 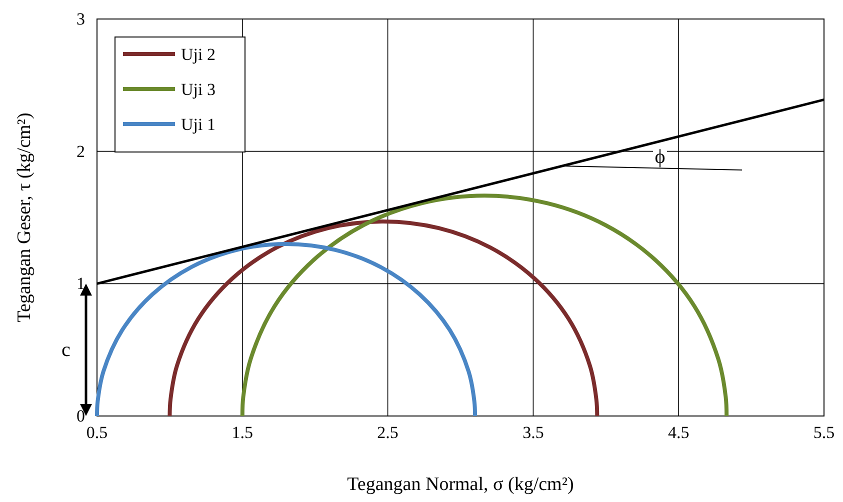 I want to click on legend-label: Uji 2, so click(x=198, y=54).